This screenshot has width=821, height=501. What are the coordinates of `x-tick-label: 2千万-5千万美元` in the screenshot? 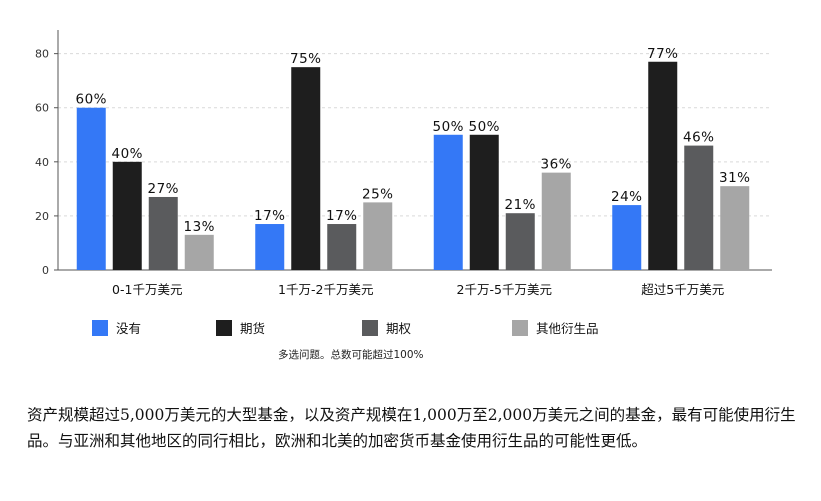 It's located at (504, 289).